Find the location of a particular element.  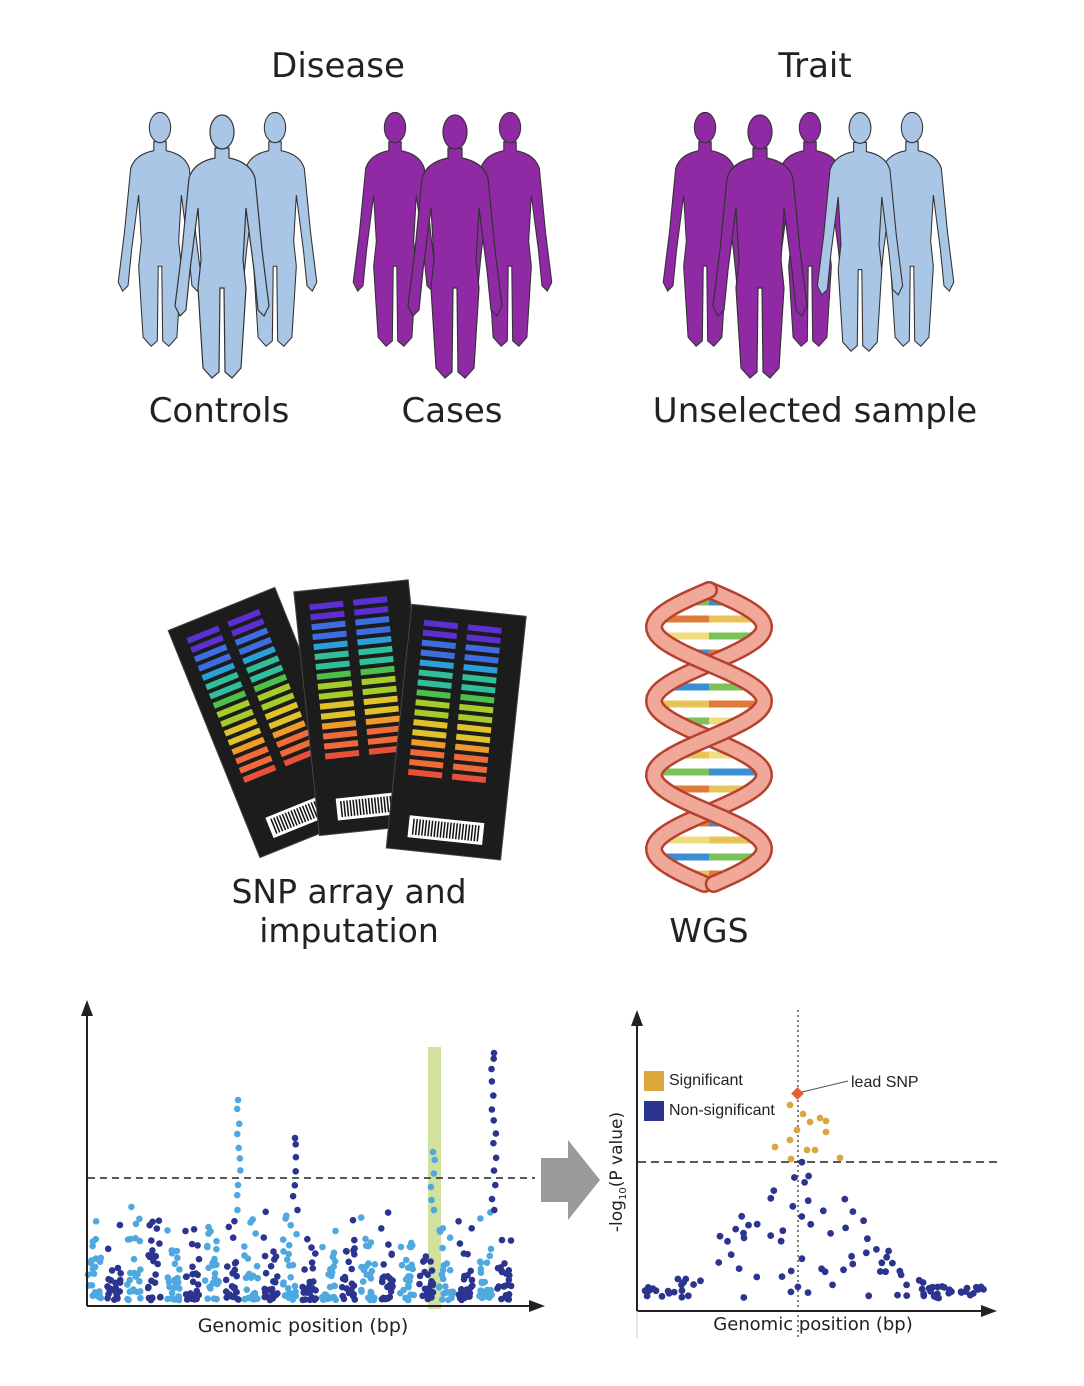

control-person-icon is located at coordinates (275, 229).